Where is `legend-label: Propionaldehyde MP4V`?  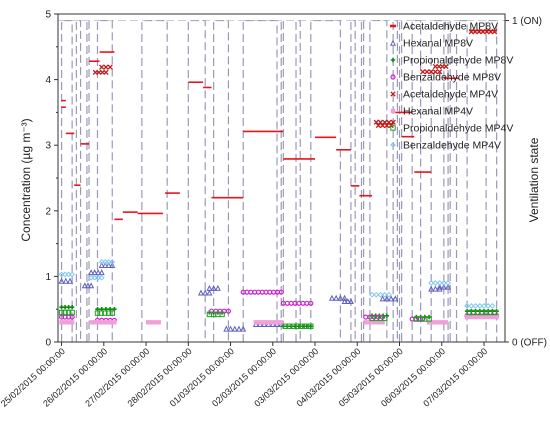
legend-label: Propionaldehyde MP4V is located at coordinates (458, 129).